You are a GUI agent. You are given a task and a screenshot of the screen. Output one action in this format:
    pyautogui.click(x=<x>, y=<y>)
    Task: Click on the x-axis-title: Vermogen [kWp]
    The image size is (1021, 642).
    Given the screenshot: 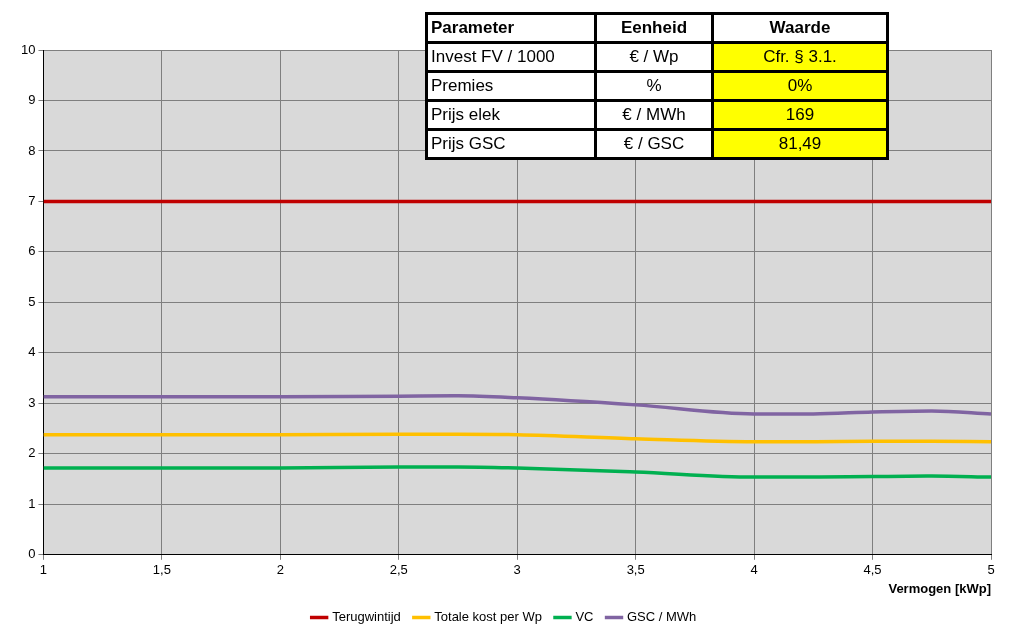 What is the action you would take?
    pyautogui.click(x=939, y=588)
    